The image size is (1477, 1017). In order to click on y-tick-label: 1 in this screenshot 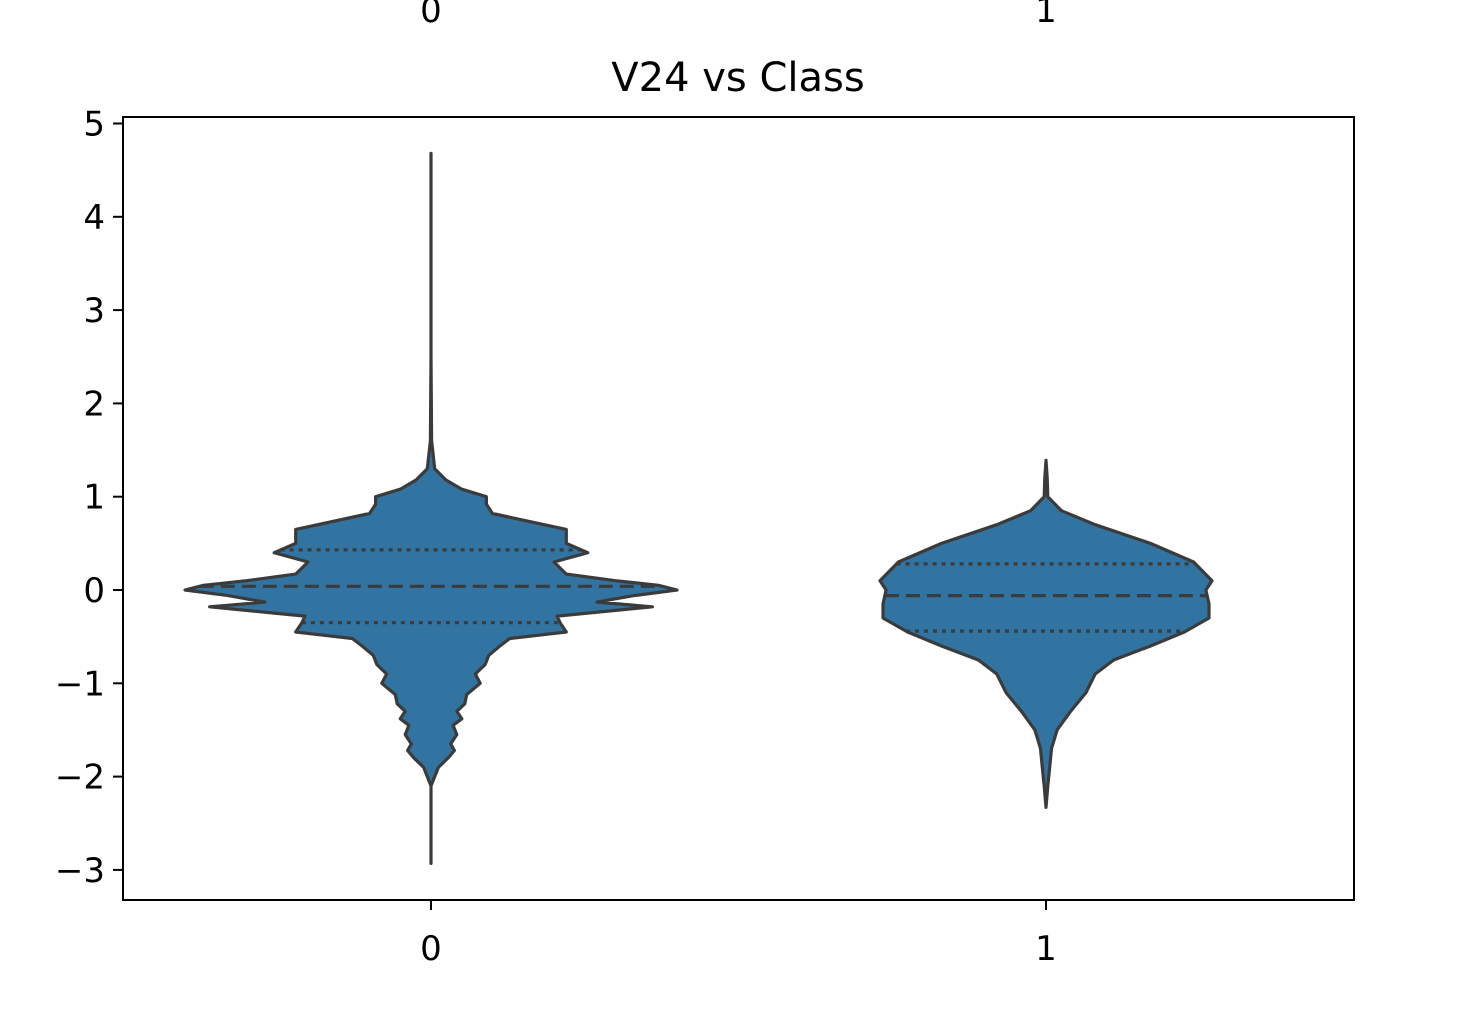, I will do `click(94, 498)`.